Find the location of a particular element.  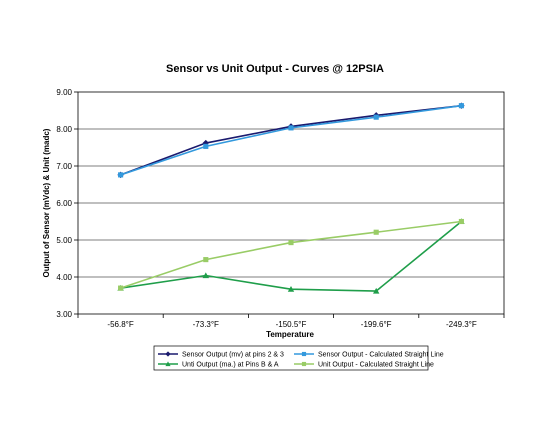

legend-item: Unit Output - Calculated Straight Line is located at coordinates (364, 365).